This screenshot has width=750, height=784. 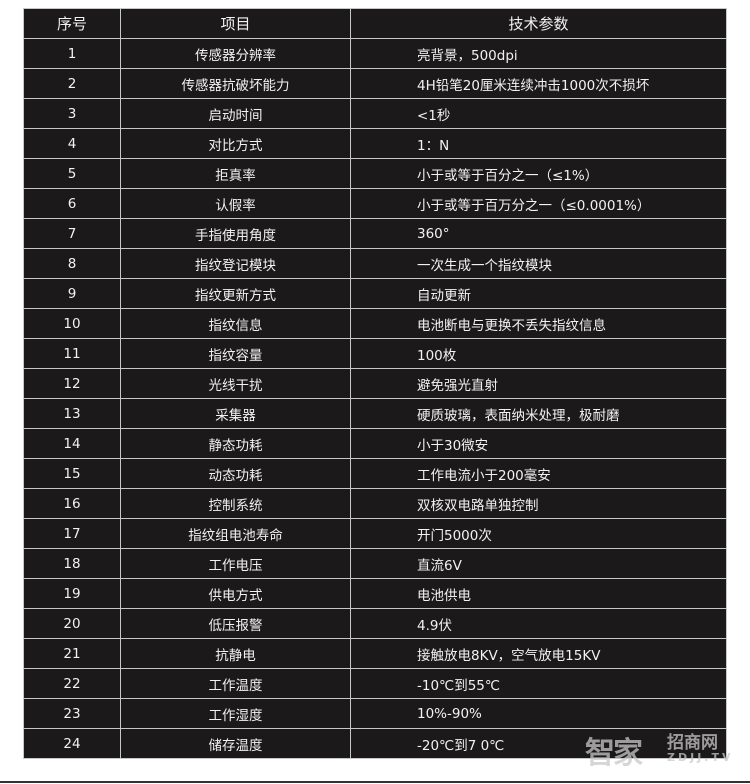 I want to click on cell-spec: 小于或等于百分之一（≤1%）, so click(x=538, y=173).